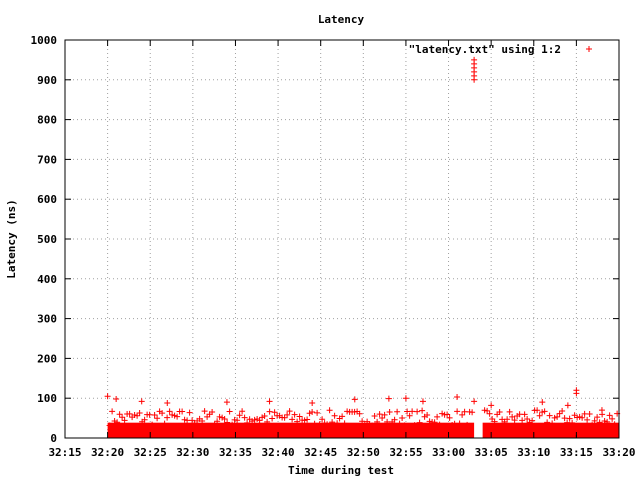 This screenshot has height=480, width=640. What do you see at coordinates (47, 159) in the screenshot?
I see `y-tick-label: 700` at bounding box center [47, 159].